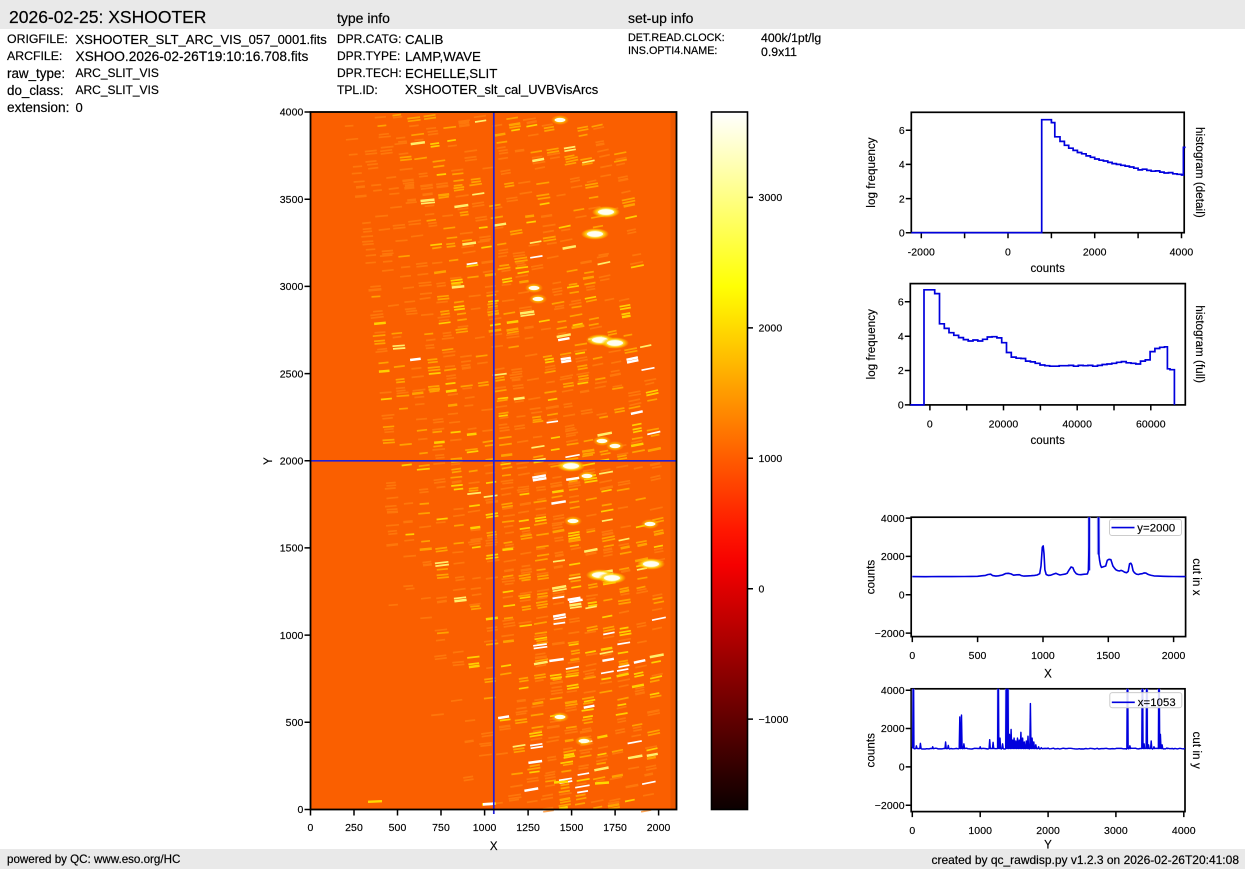  What do you see at coordinates (1157, 703) in the screenshot?
I see `svg-text: x=1053` at bounding box center [1157, 703].